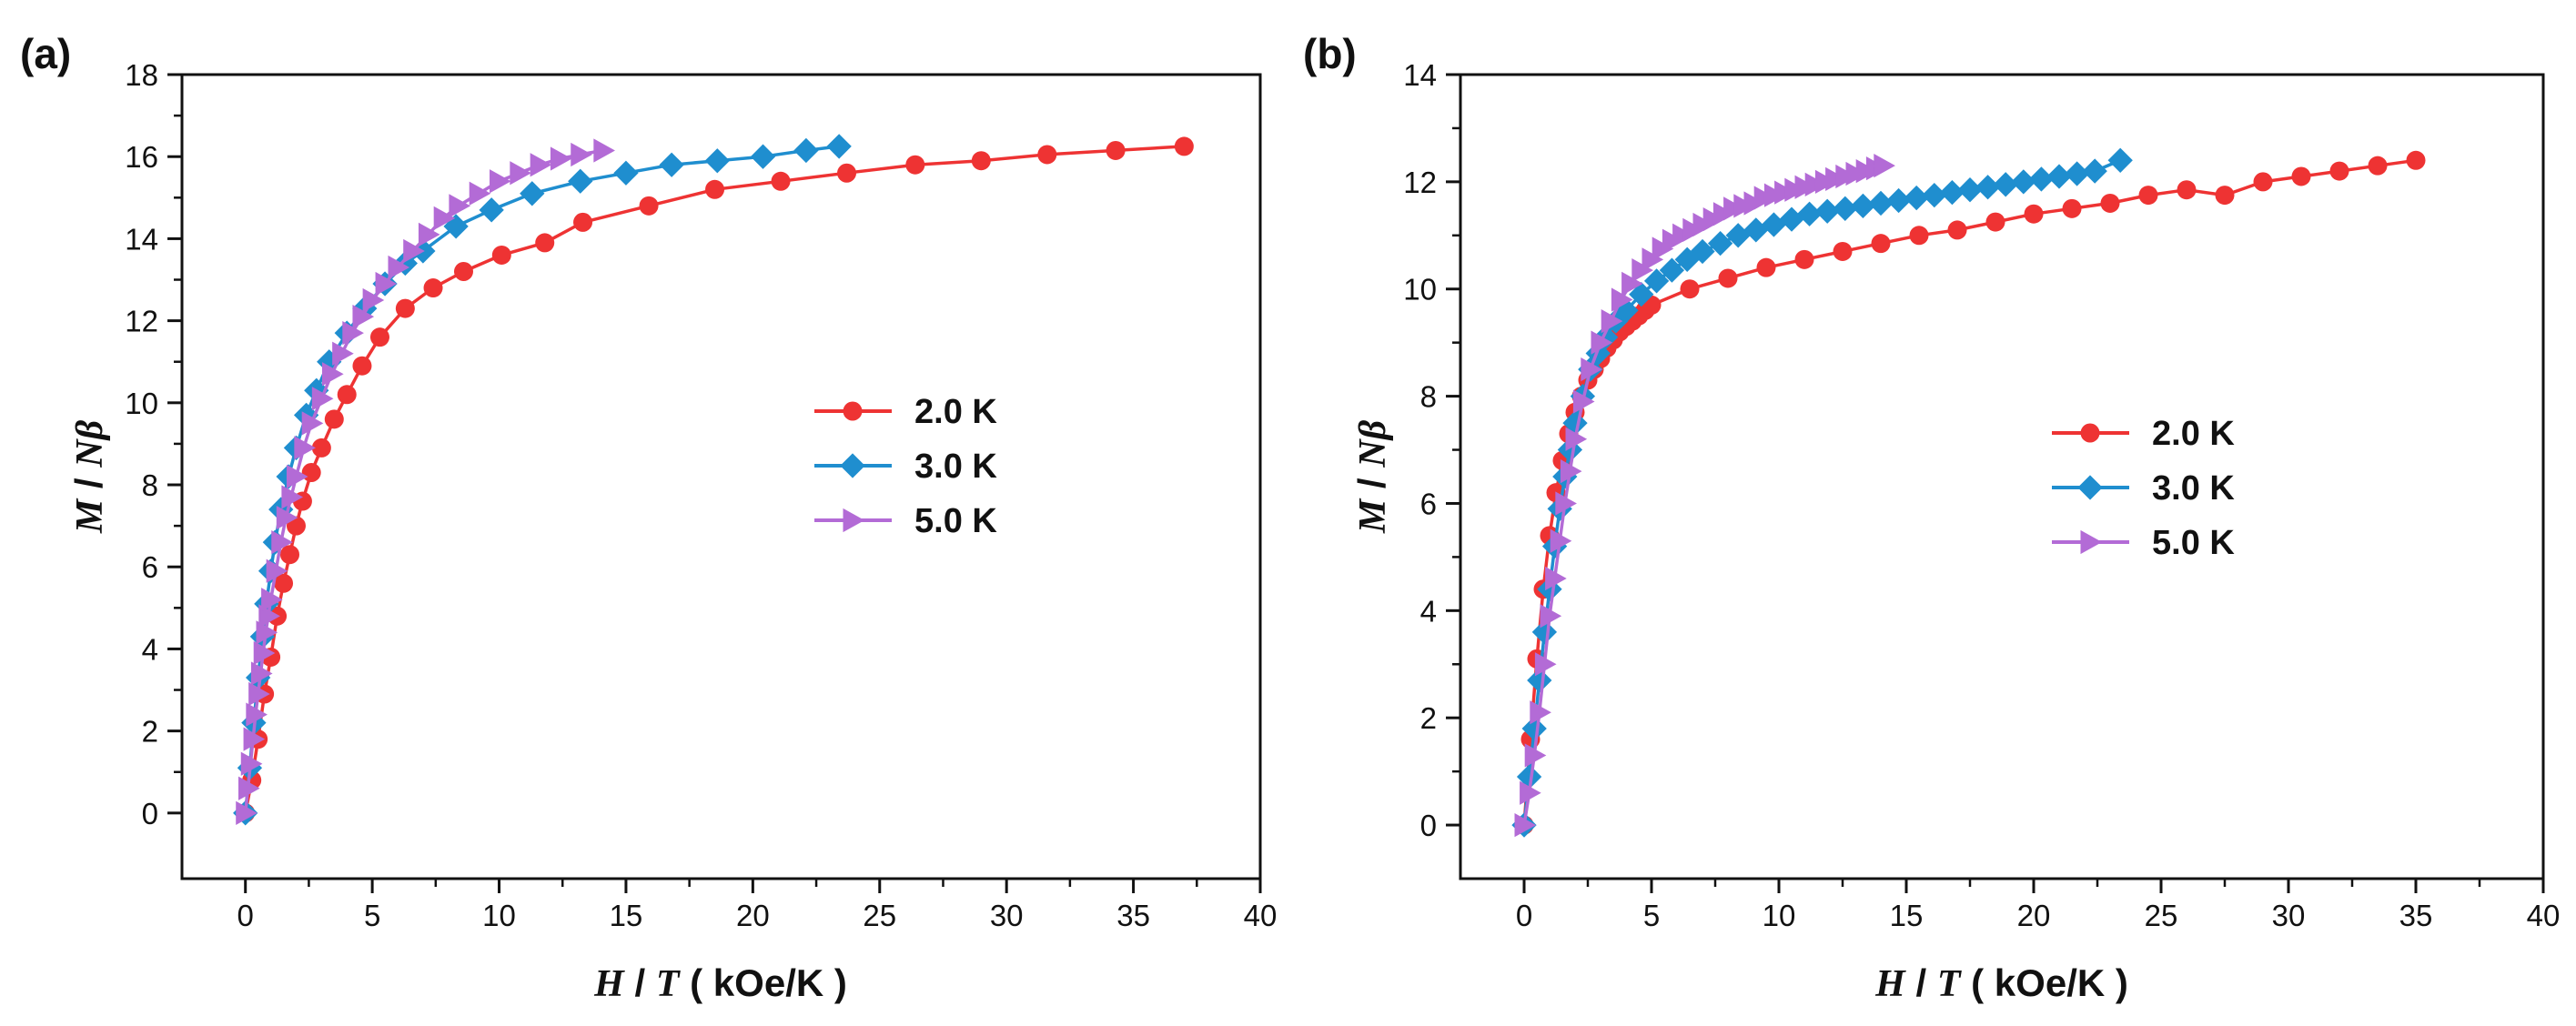  Describe the element at coordinates (1704, 496) in the screenshot. I see `panel-b-series-50k` at that location.